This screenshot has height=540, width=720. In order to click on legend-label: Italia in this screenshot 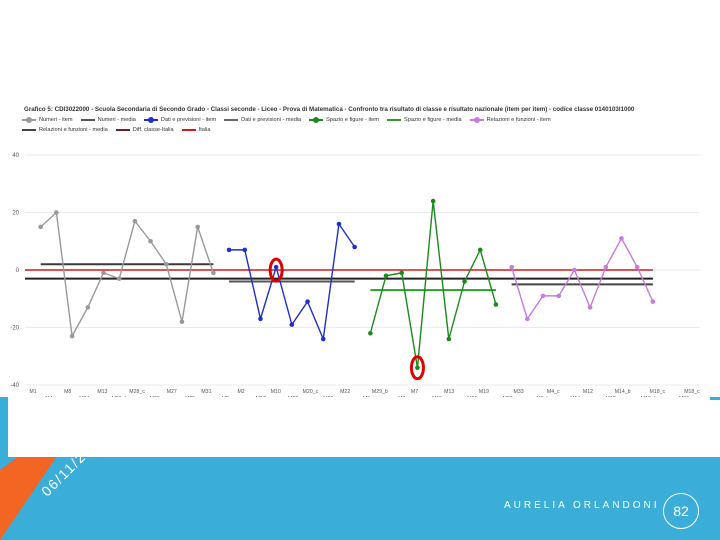, I will do `click(204, 130)`.